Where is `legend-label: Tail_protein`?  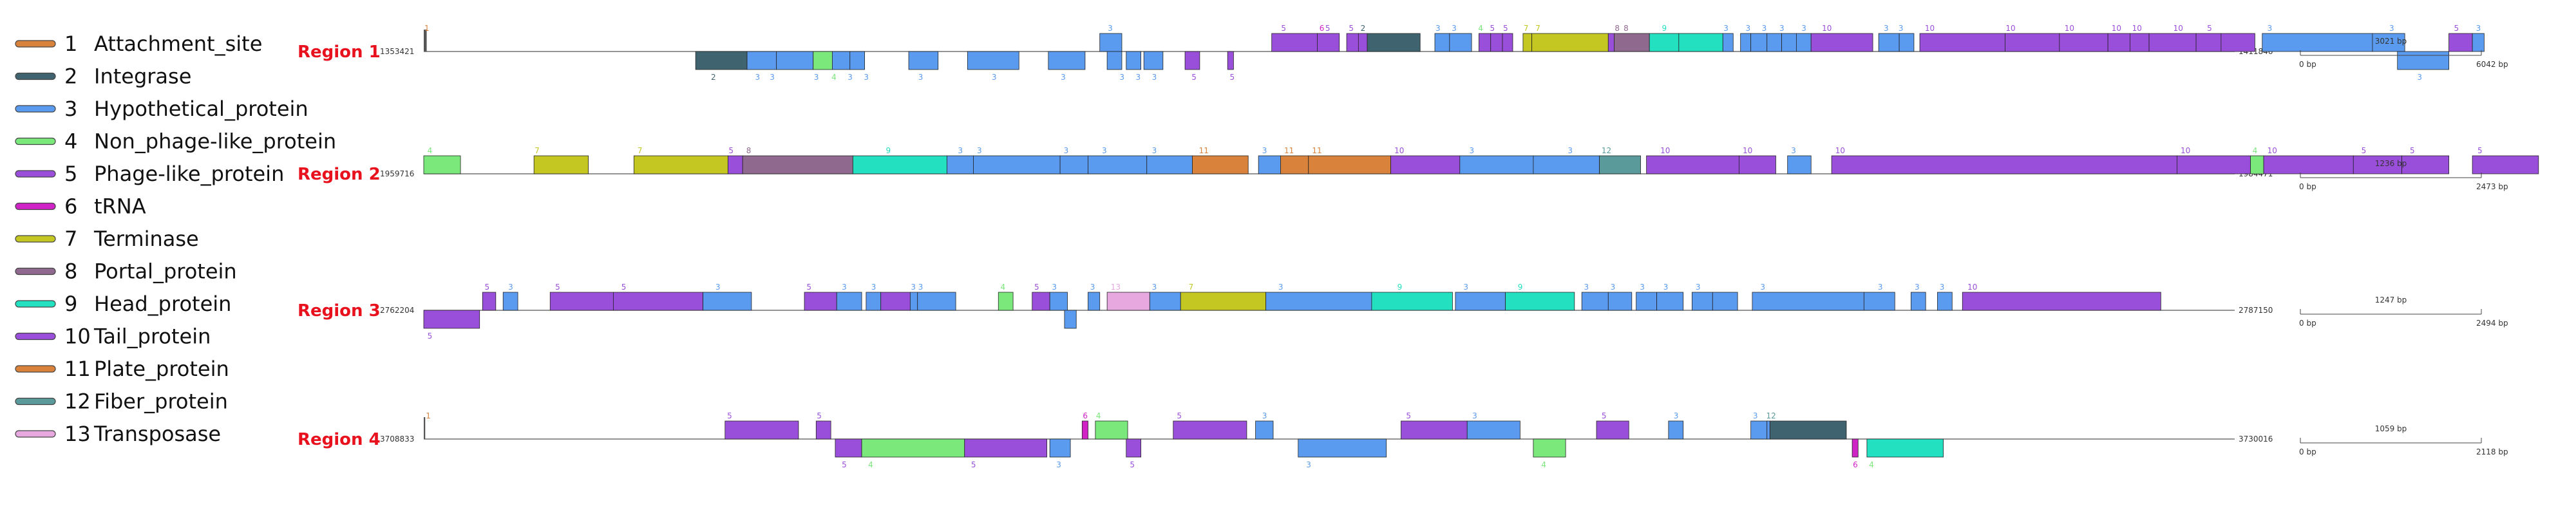 legend-label: Tail_protein is located at coordinates (152, 337).